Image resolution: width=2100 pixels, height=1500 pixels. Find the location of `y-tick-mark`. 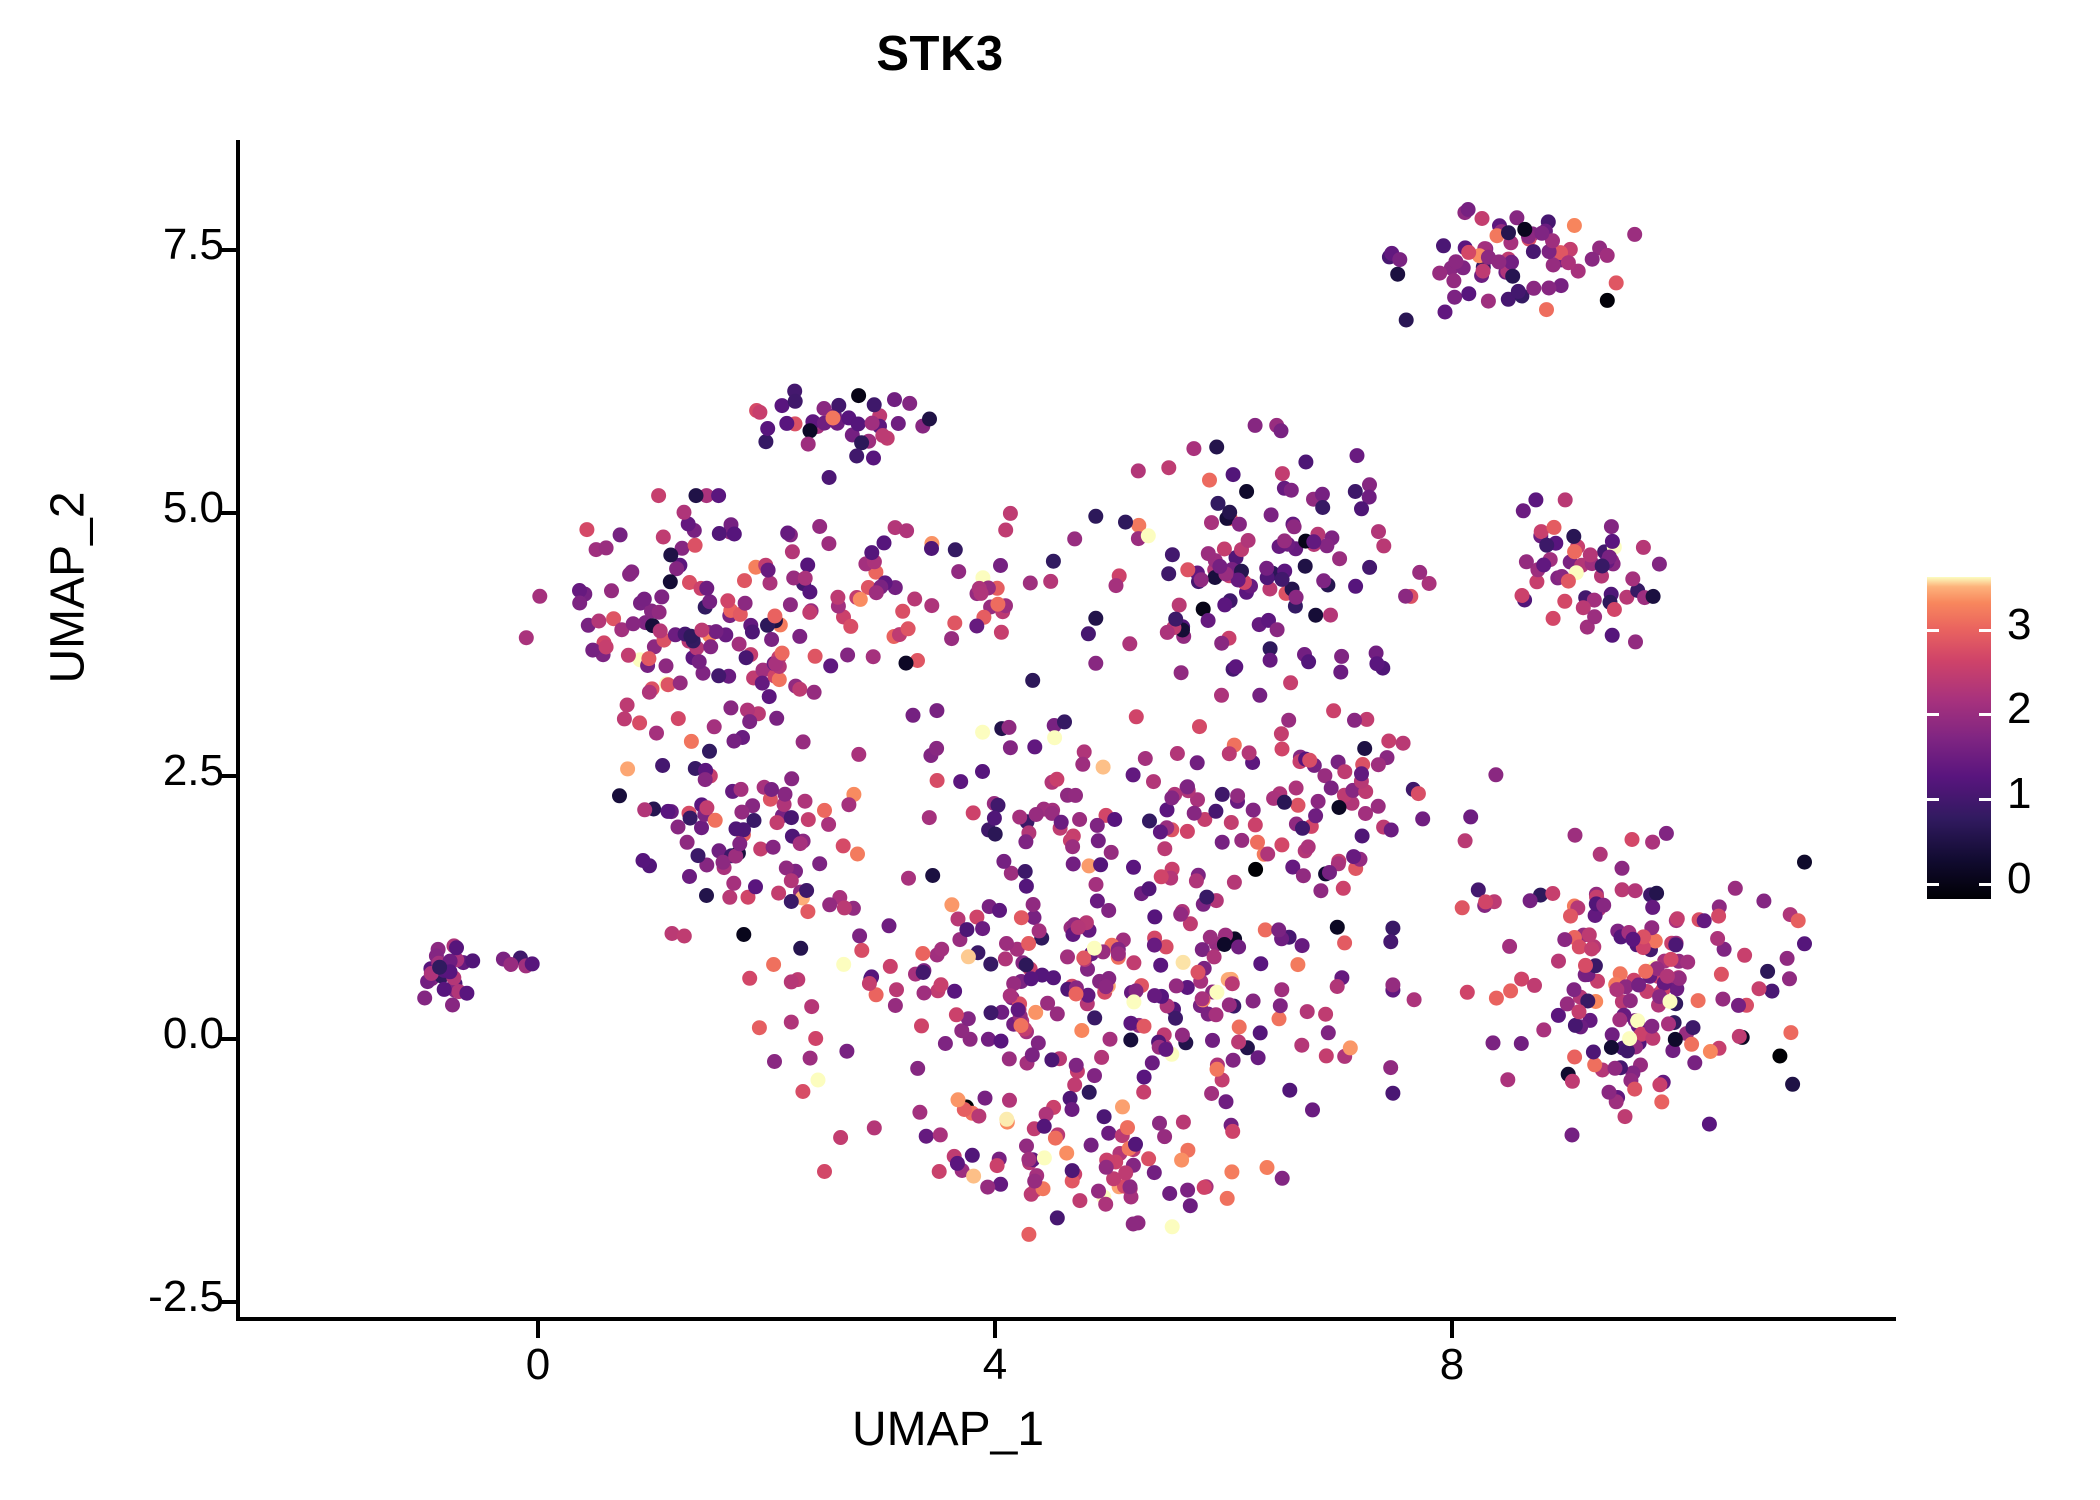

y-tick-mark is located at coordinates (227, 1039).